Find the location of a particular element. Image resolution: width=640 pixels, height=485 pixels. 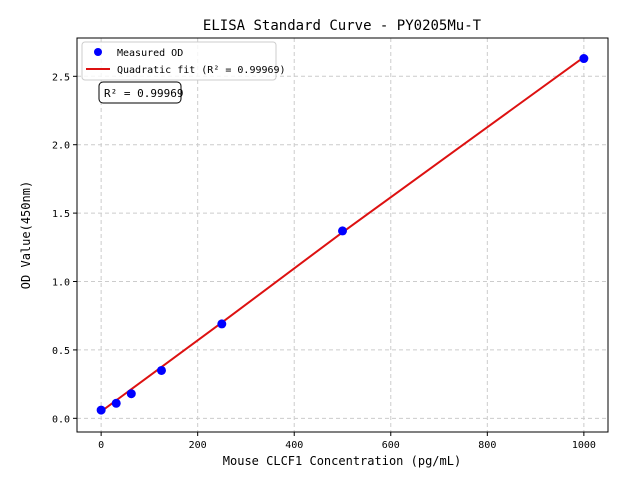

legend-label-measured: Measured OD is located at coordinates (150, 53).